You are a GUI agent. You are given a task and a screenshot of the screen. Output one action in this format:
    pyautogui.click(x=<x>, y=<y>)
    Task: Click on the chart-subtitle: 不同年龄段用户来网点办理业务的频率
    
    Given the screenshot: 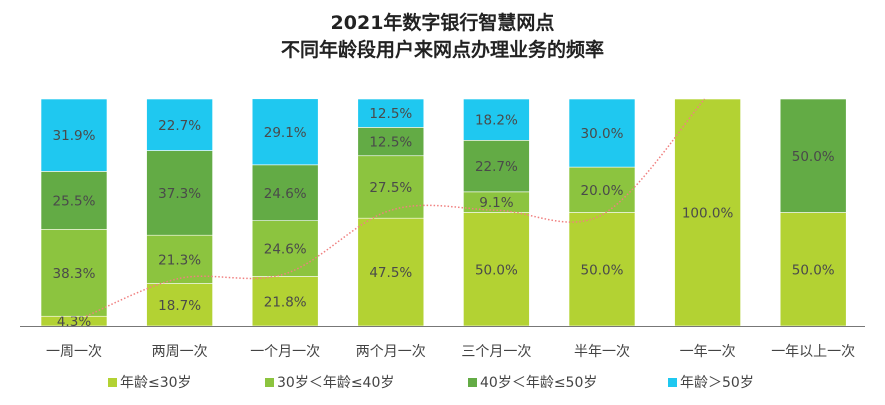 What is the action you would take?
    pyautogui.click(x=442, y=50)
    